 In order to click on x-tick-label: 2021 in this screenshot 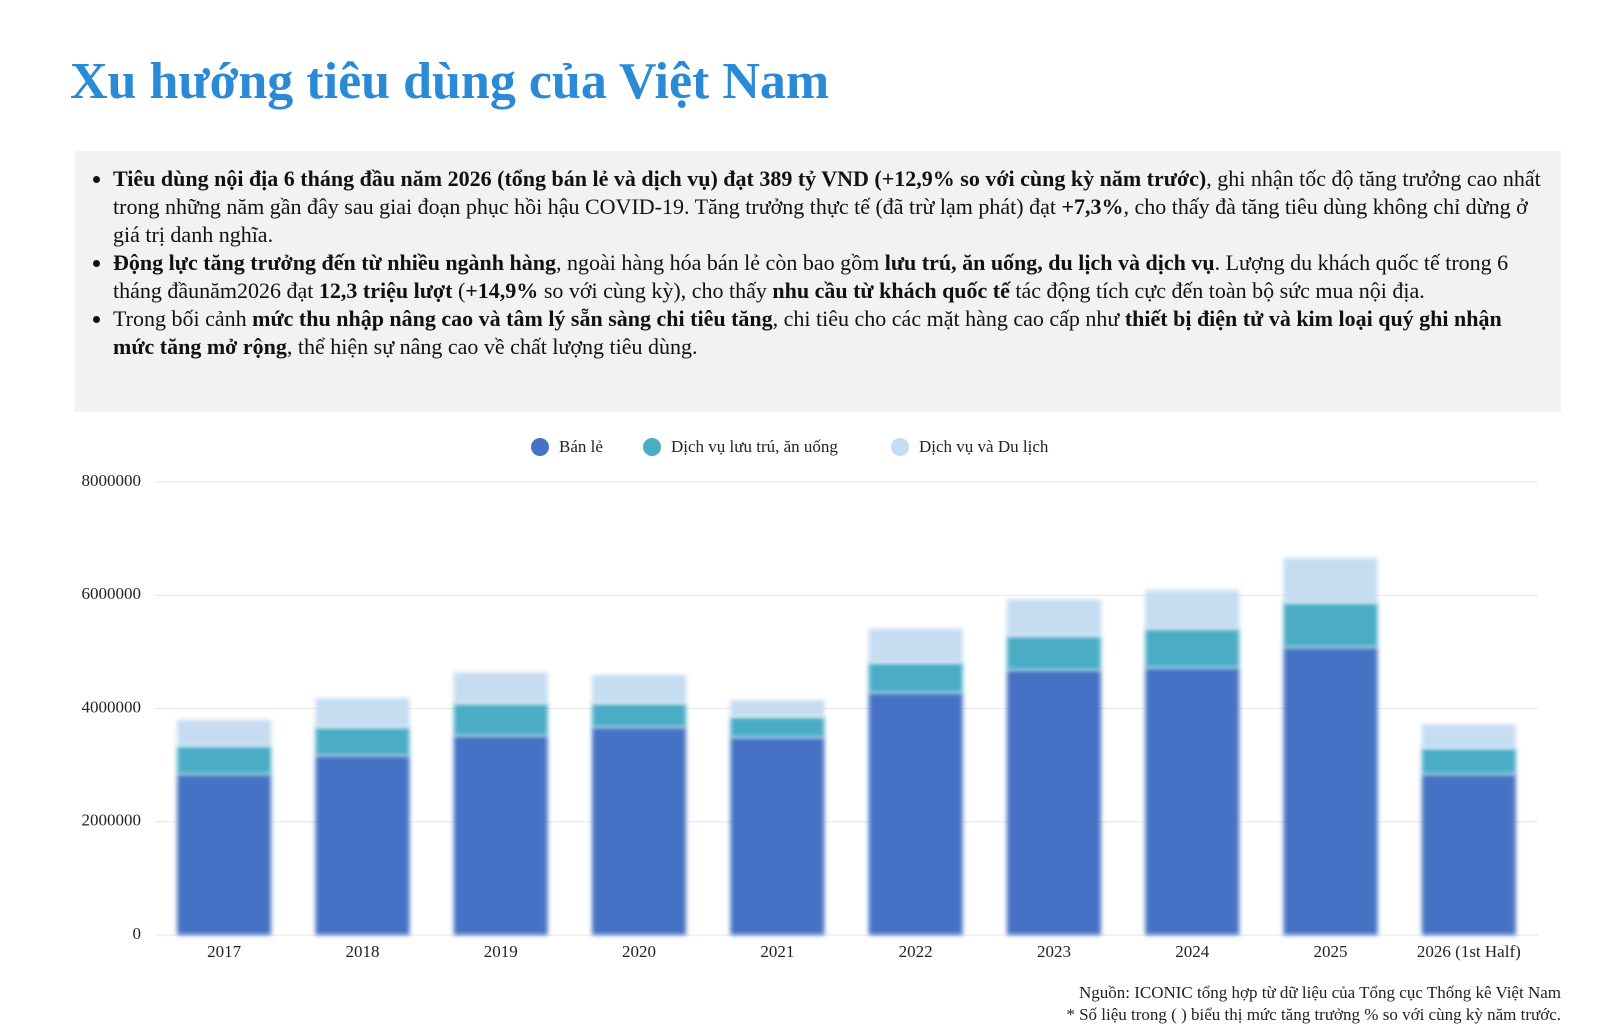, I will do `click(777, 951)`.